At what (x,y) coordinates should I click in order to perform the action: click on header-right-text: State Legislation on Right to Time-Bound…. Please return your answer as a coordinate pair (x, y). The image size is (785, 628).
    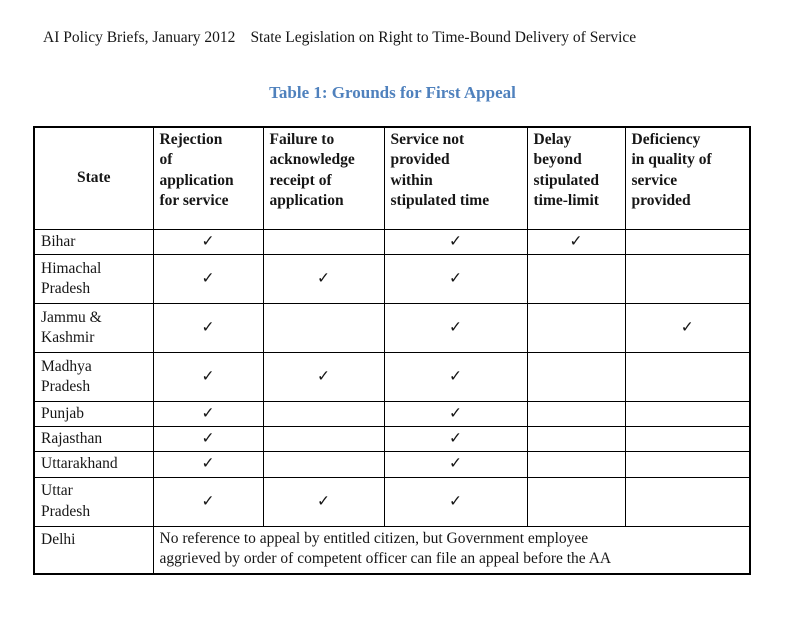
    Looking at the image, I should click on (443, 37).